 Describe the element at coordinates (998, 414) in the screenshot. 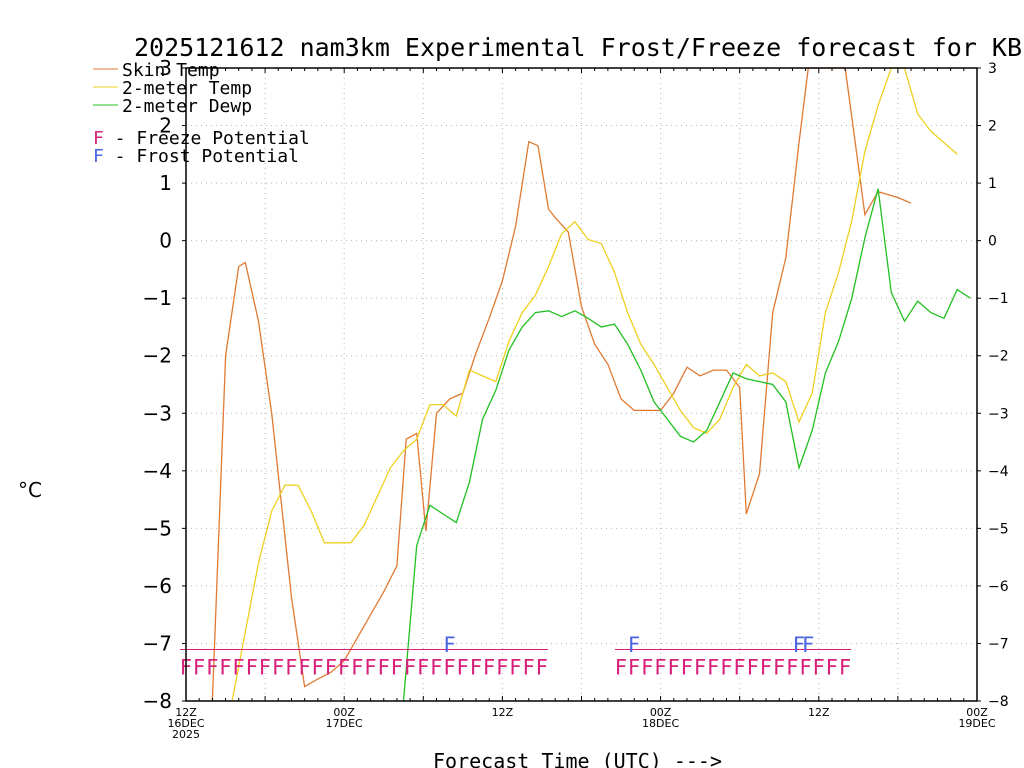

I see `y-tick-label-right: −3` at that location.